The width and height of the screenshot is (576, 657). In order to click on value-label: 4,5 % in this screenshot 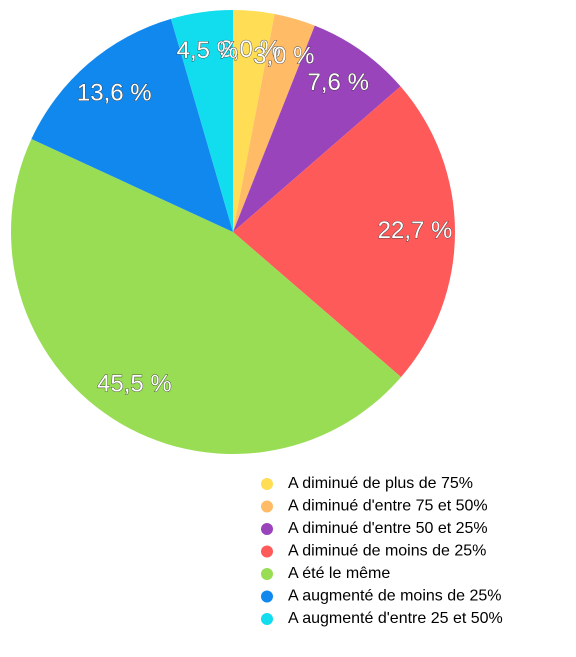, I will do `click(207, 50)`.